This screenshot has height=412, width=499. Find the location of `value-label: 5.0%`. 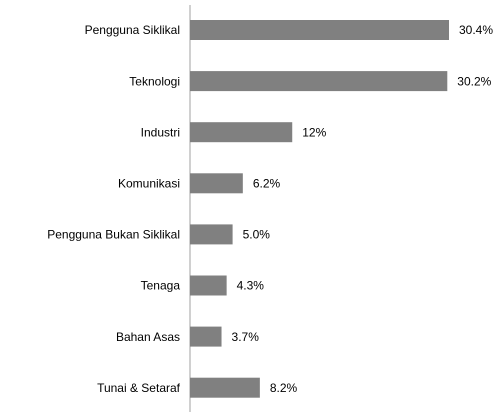

value-label: 5.0% is located at coordinates (257, 235).